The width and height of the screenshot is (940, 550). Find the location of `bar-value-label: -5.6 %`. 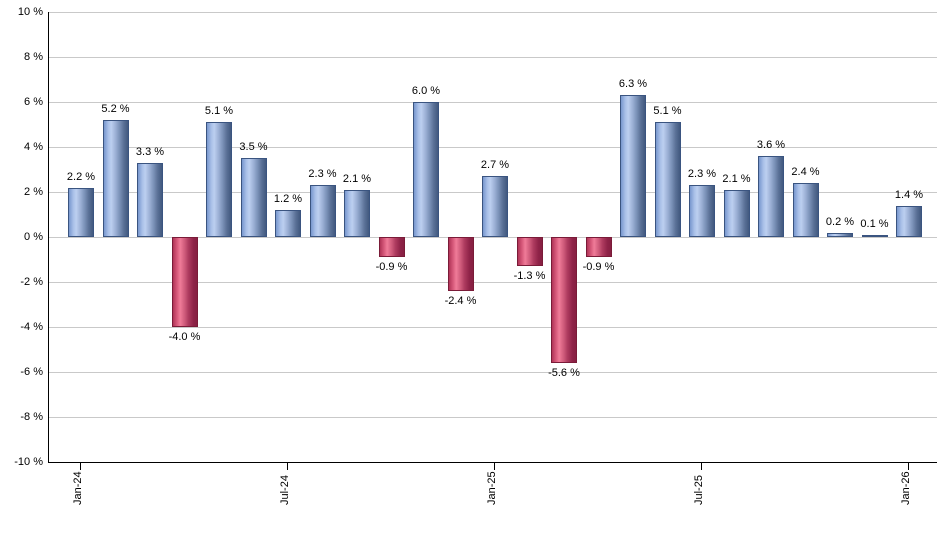

bar-value-label: -5.6 % is located at coordinates (564, 373).